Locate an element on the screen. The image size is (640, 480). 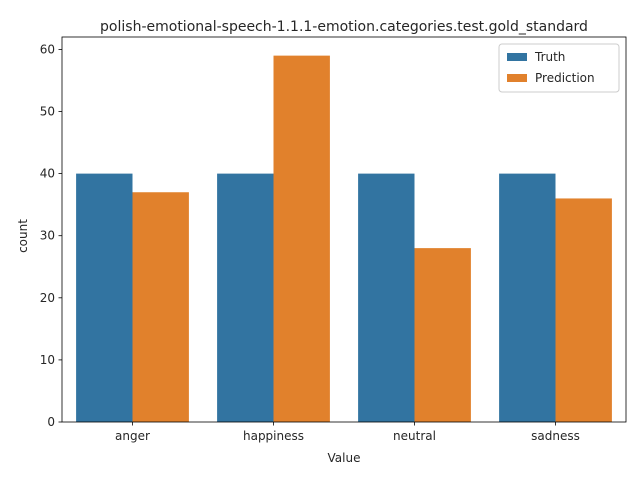
bar-prediction-sadness is located at coordinates (583, 310).